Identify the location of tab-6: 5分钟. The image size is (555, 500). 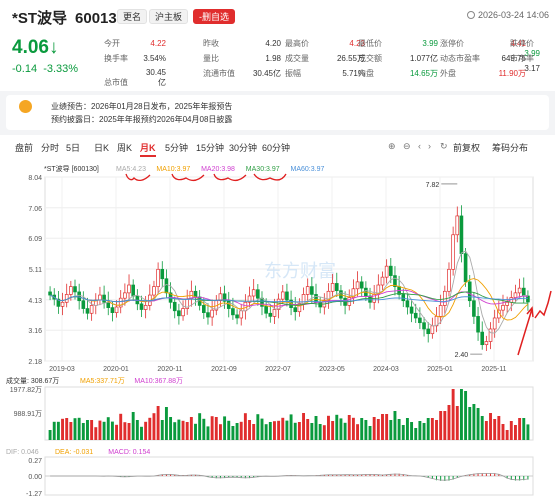
(177, 148).